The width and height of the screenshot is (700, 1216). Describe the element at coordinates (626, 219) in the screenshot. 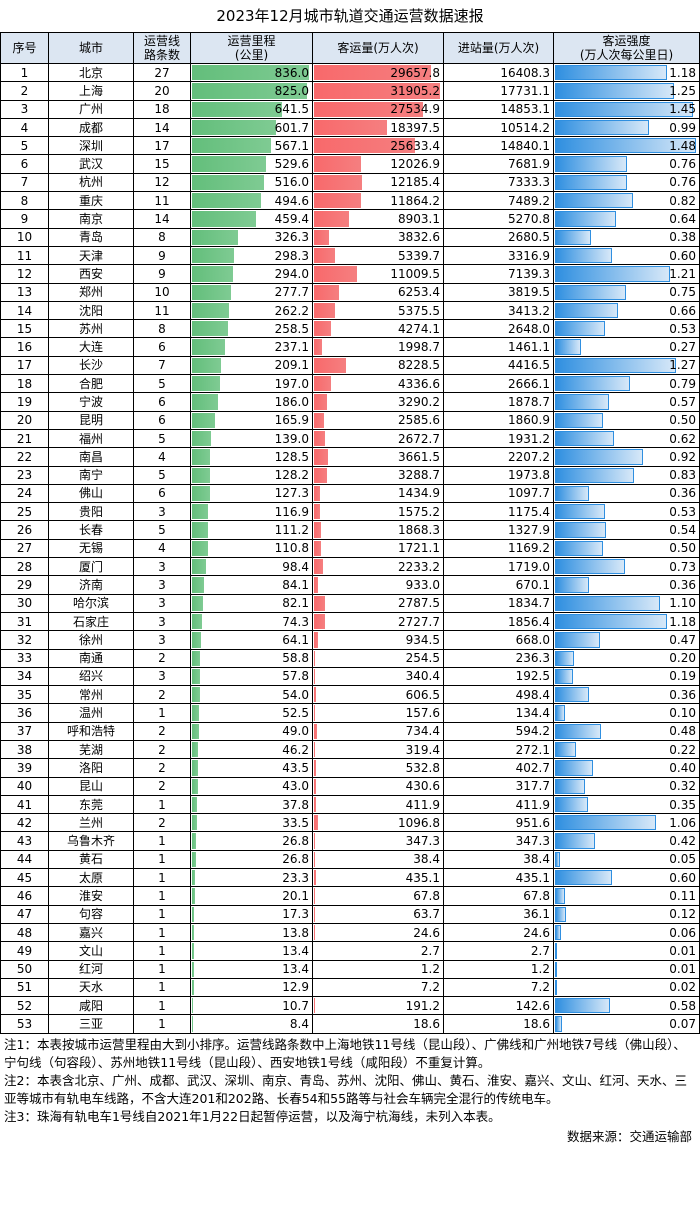

I see `table-cell: 0.64` at that location.